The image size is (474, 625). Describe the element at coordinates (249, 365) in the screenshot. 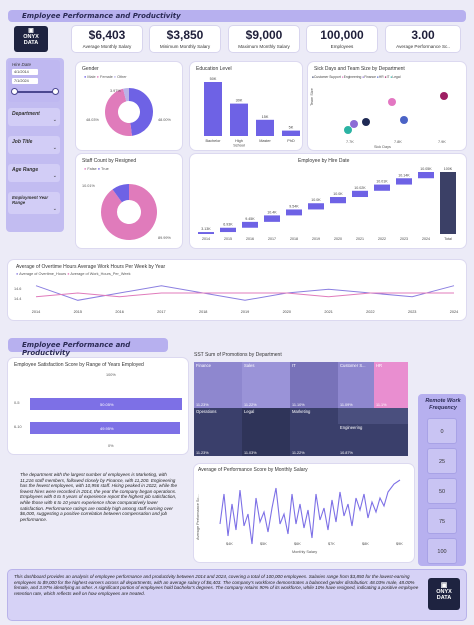

I see `tile-name: Sales` at that location.